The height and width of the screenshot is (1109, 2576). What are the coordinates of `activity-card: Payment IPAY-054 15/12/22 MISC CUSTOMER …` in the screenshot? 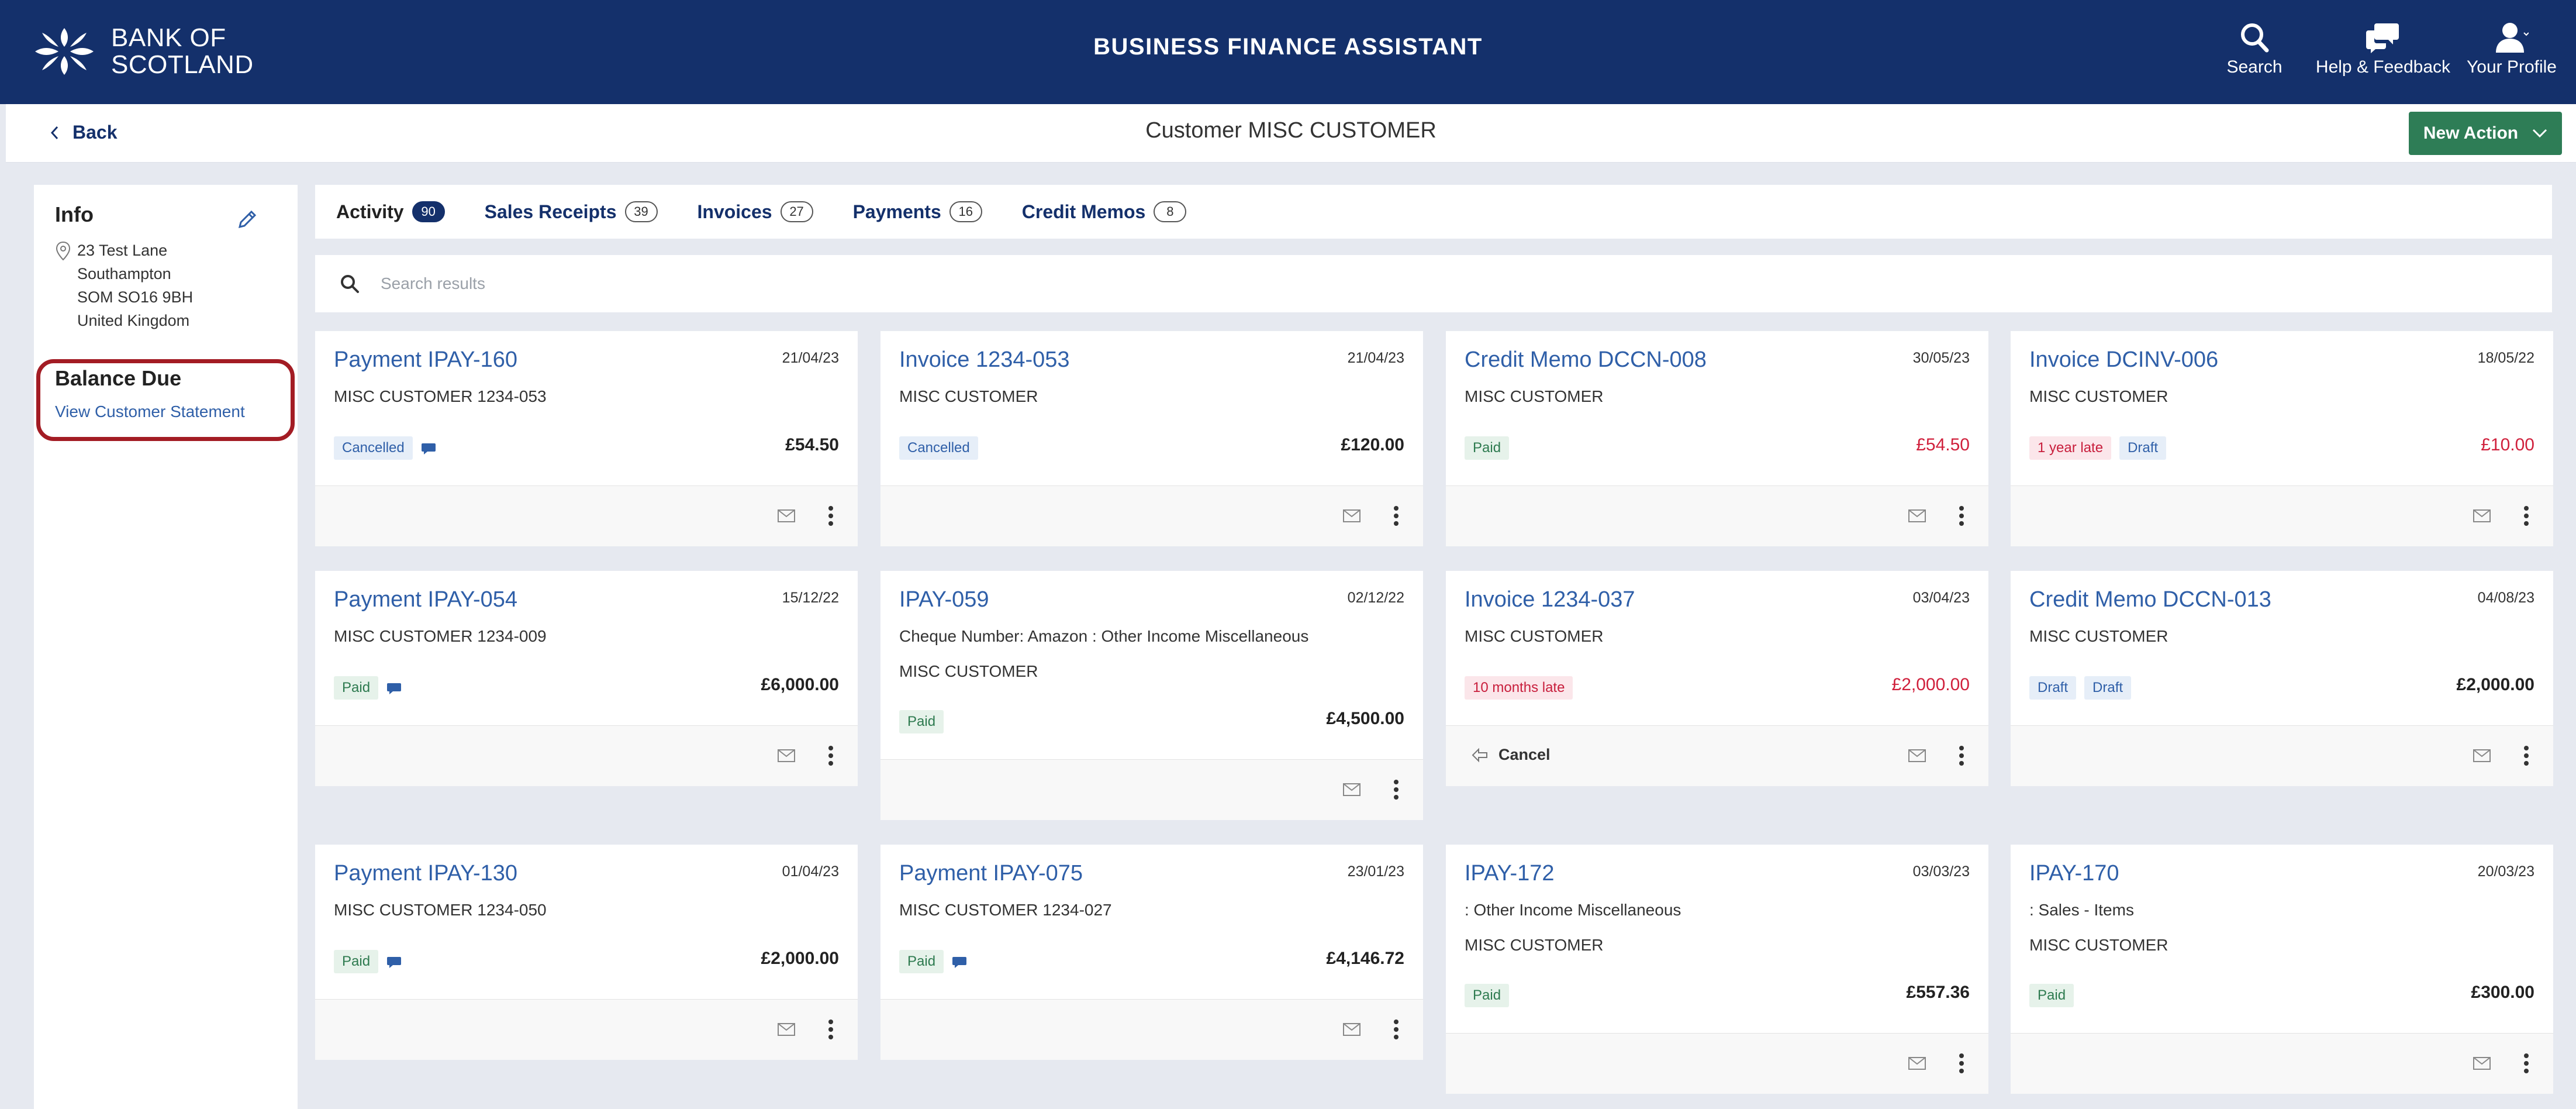 It's located at (586, 678).